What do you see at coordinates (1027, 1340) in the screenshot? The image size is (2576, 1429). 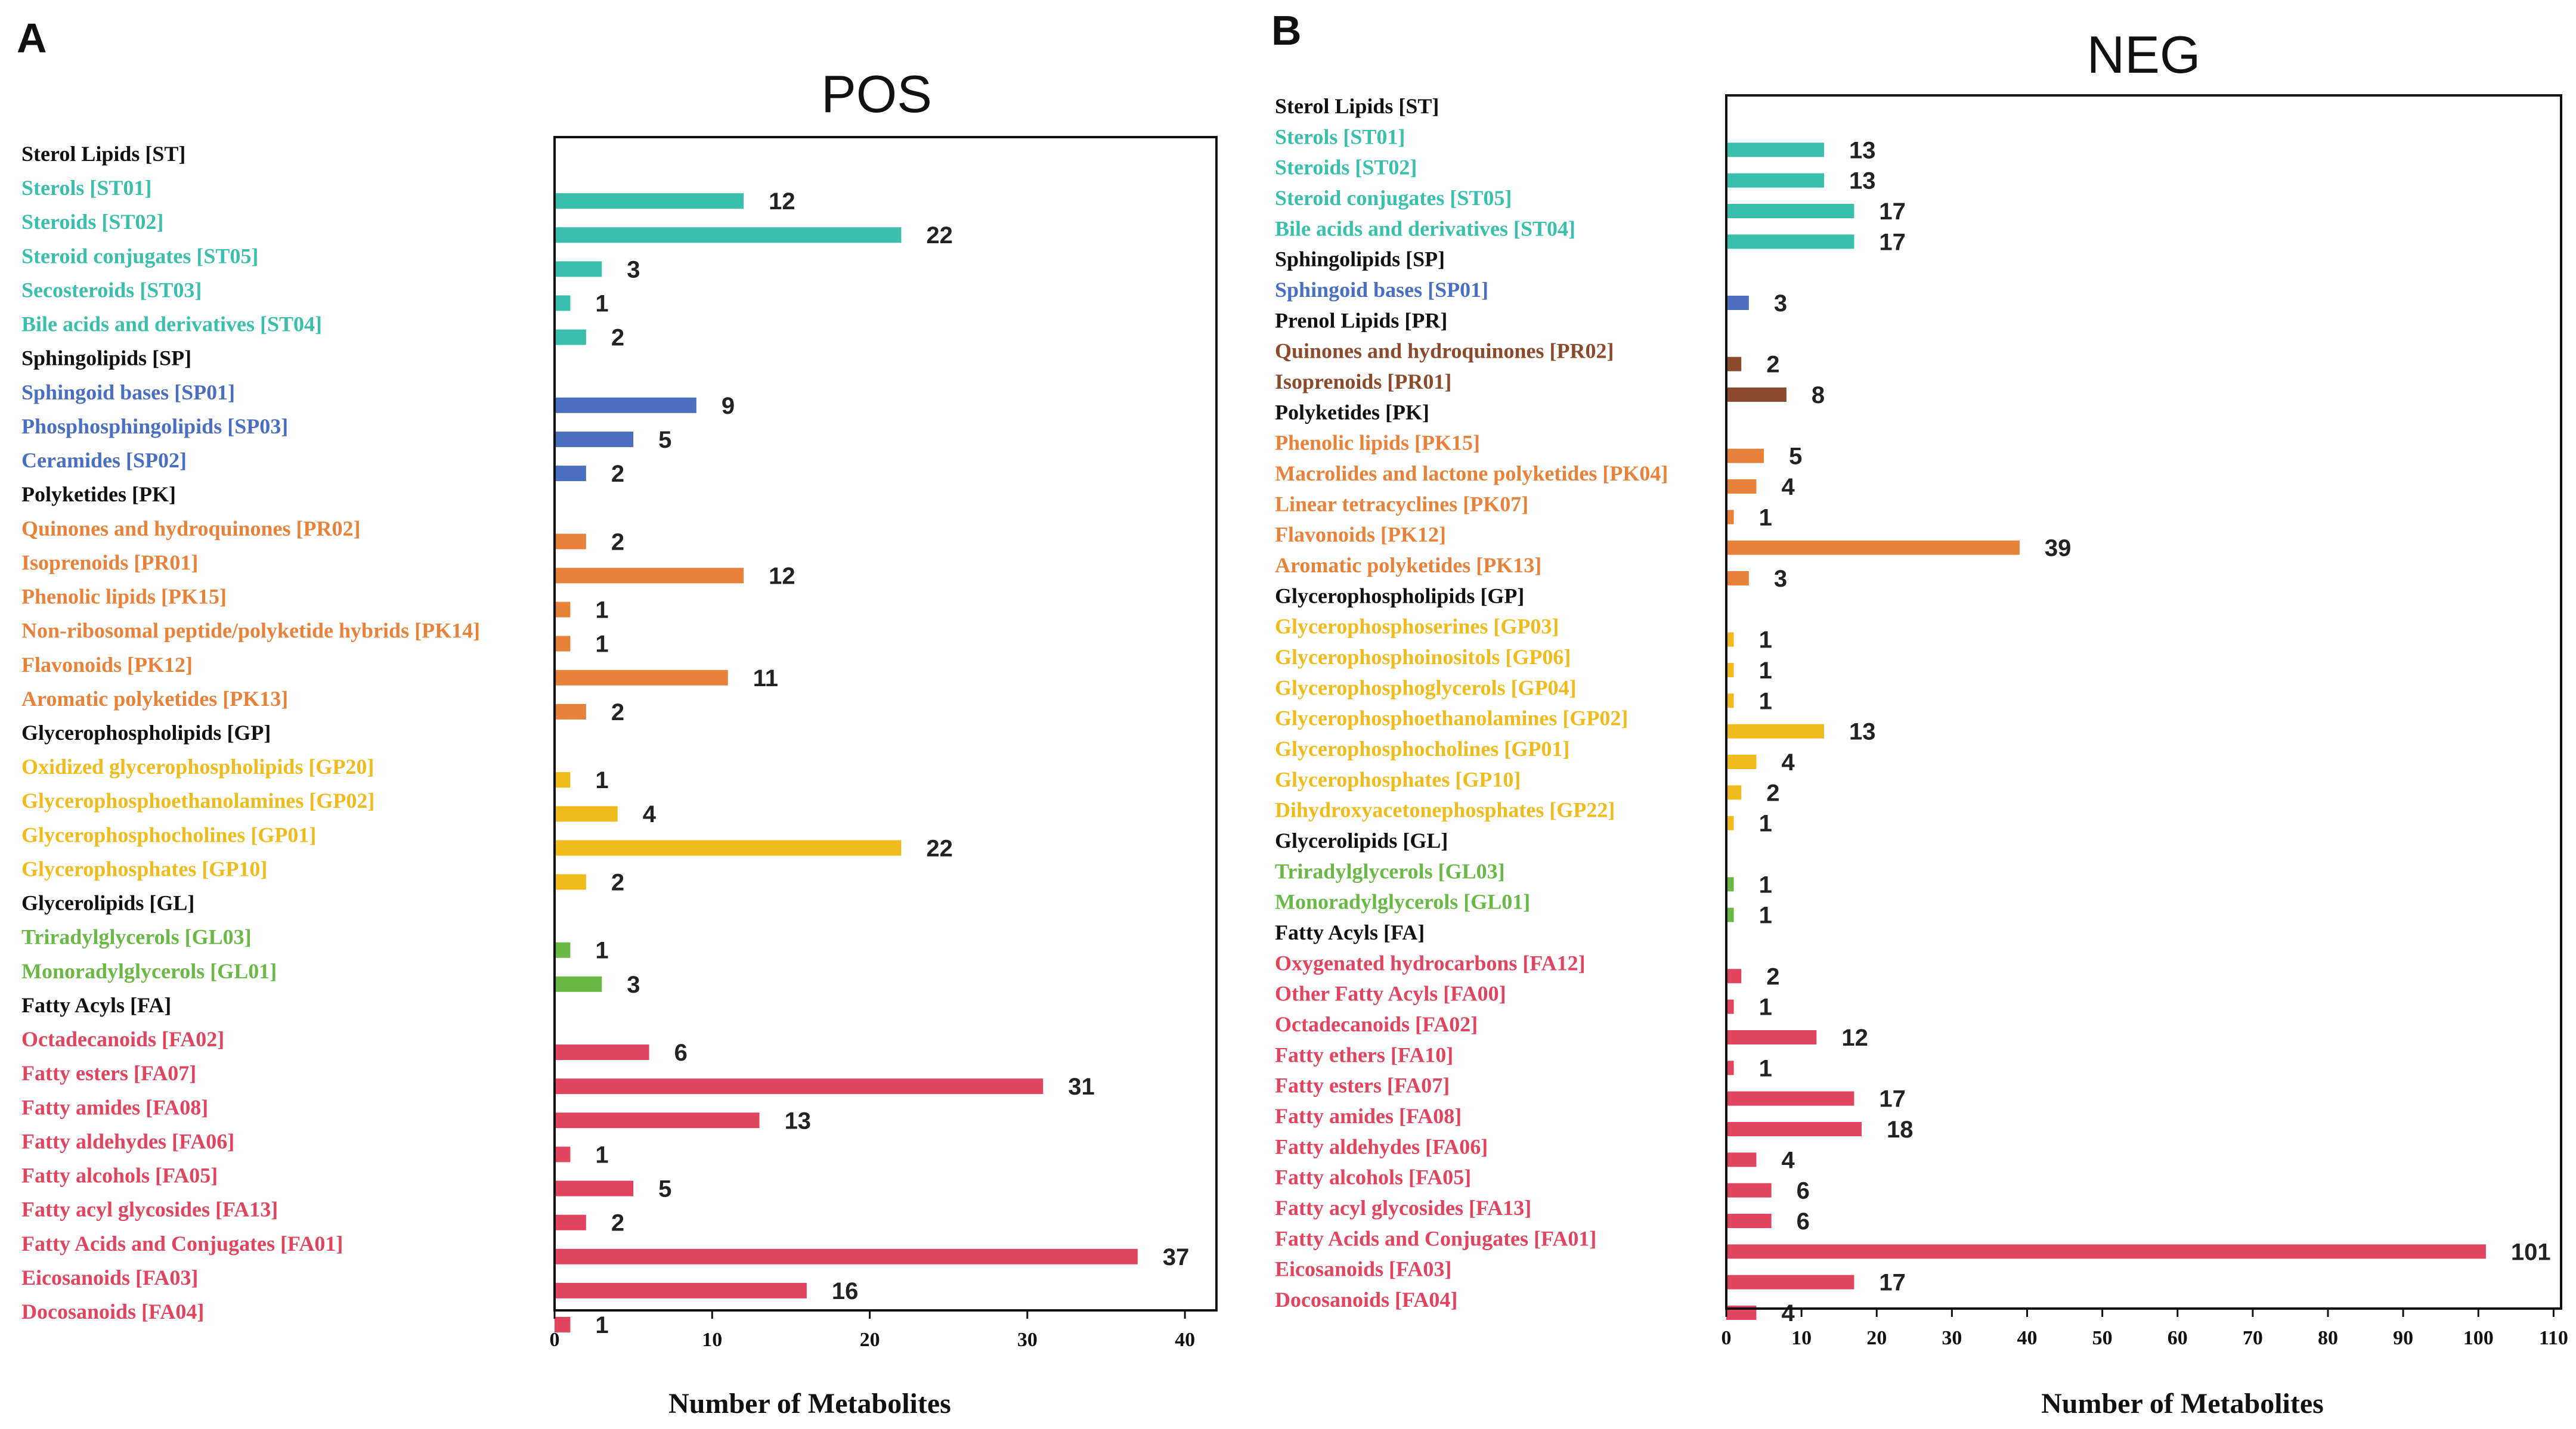 I see `x-tick-label: 30` at bounding box center [1027, 1340].